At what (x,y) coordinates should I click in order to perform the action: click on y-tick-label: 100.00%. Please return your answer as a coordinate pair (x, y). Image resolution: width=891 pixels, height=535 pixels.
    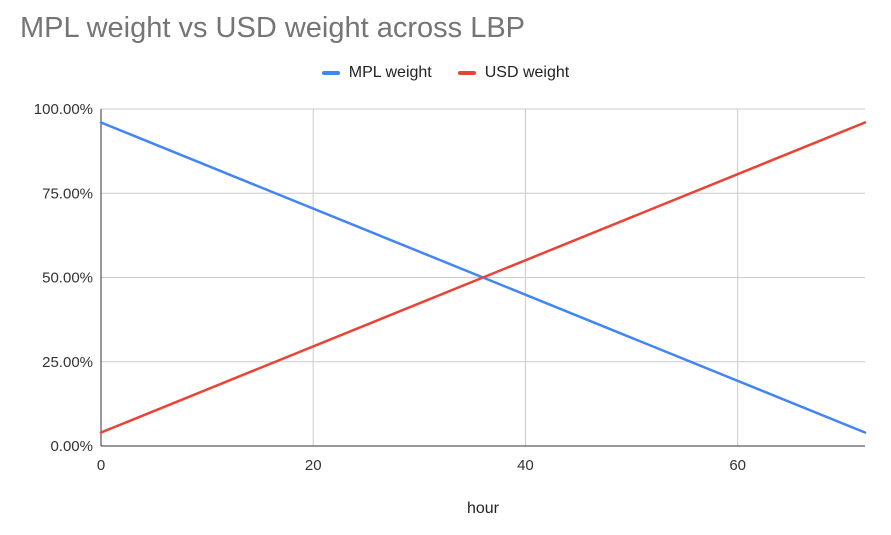
    Looking at the image, I should click on (63, 109).